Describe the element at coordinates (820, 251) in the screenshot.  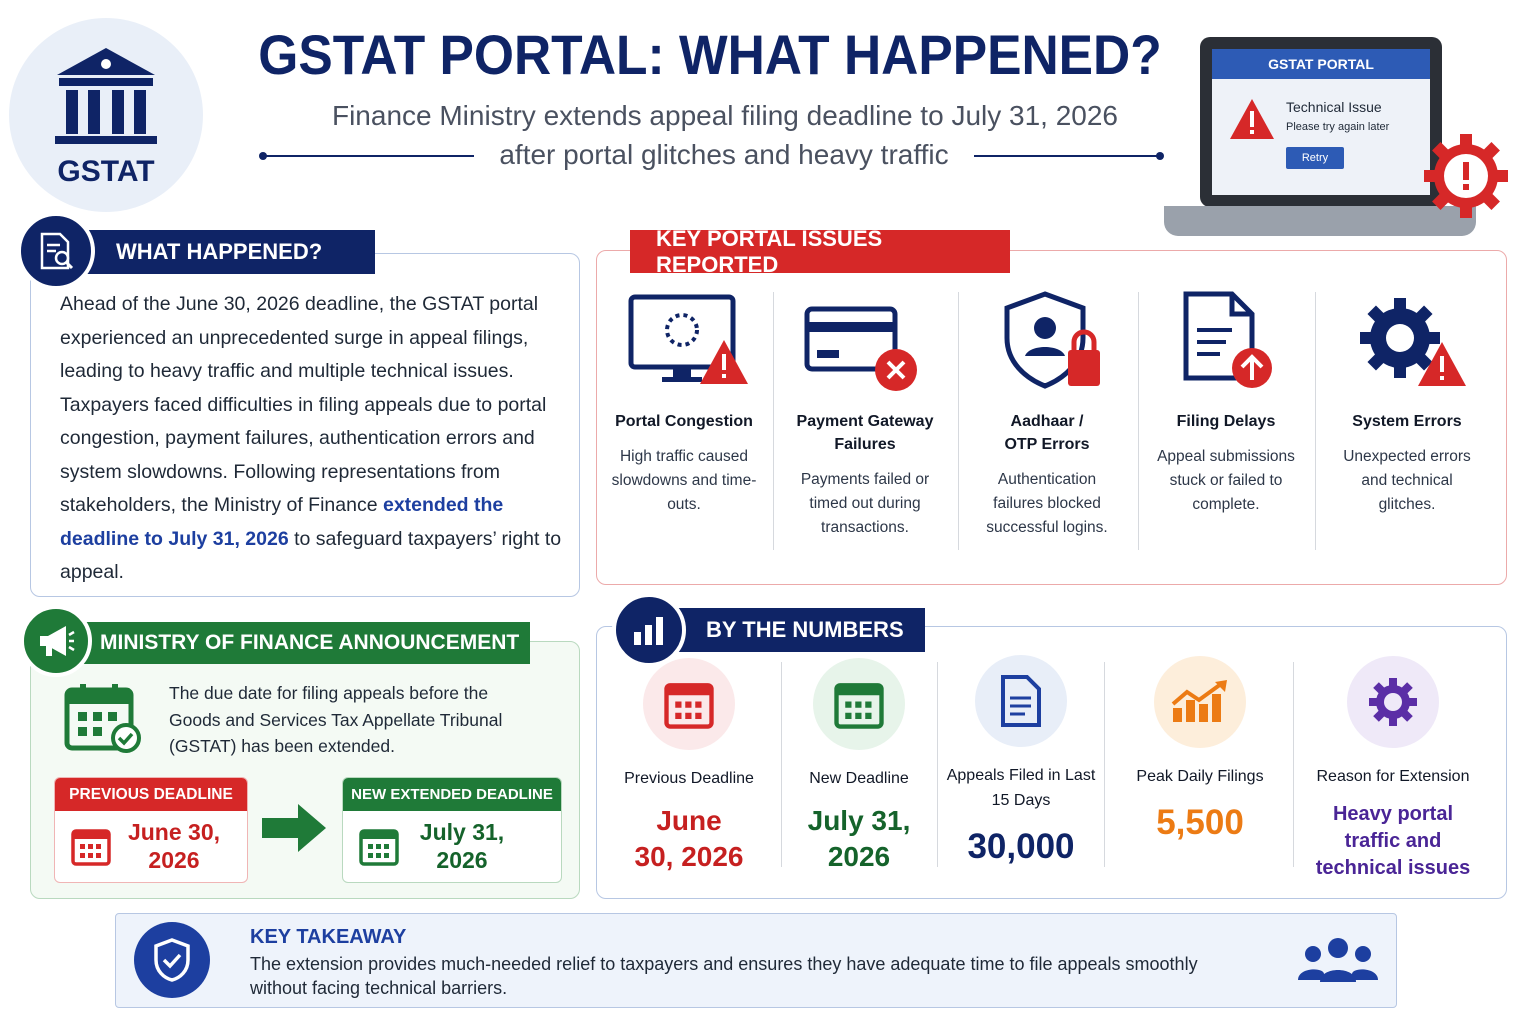
I see `section-tab: KEY PORTAL ISSUES REPORTED` at that location.